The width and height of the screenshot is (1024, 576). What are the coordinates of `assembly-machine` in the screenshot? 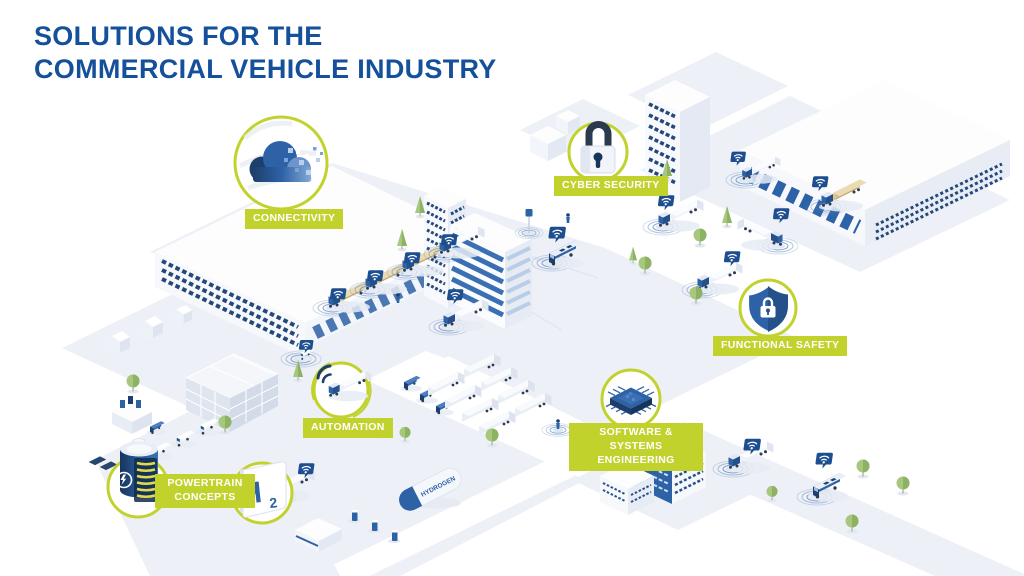 It's located at (139, 416).